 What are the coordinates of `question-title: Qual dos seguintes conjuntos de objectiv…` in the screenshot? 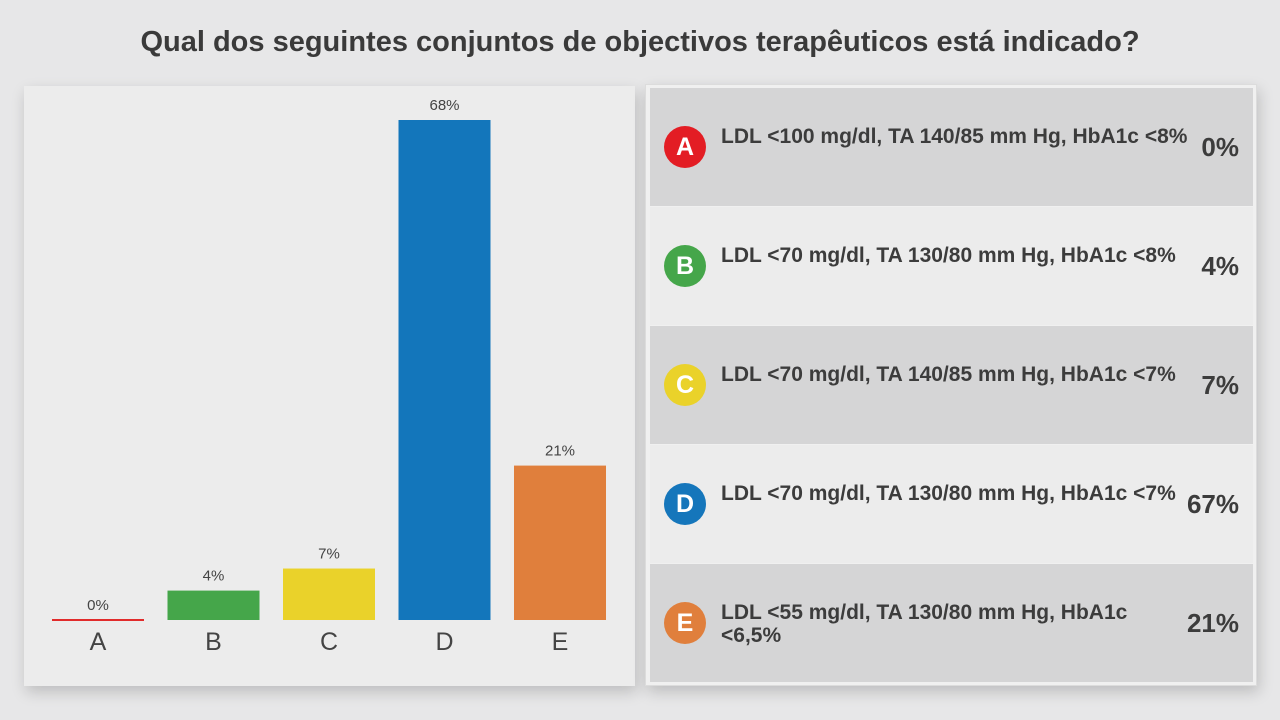 It's located at (640, 42).